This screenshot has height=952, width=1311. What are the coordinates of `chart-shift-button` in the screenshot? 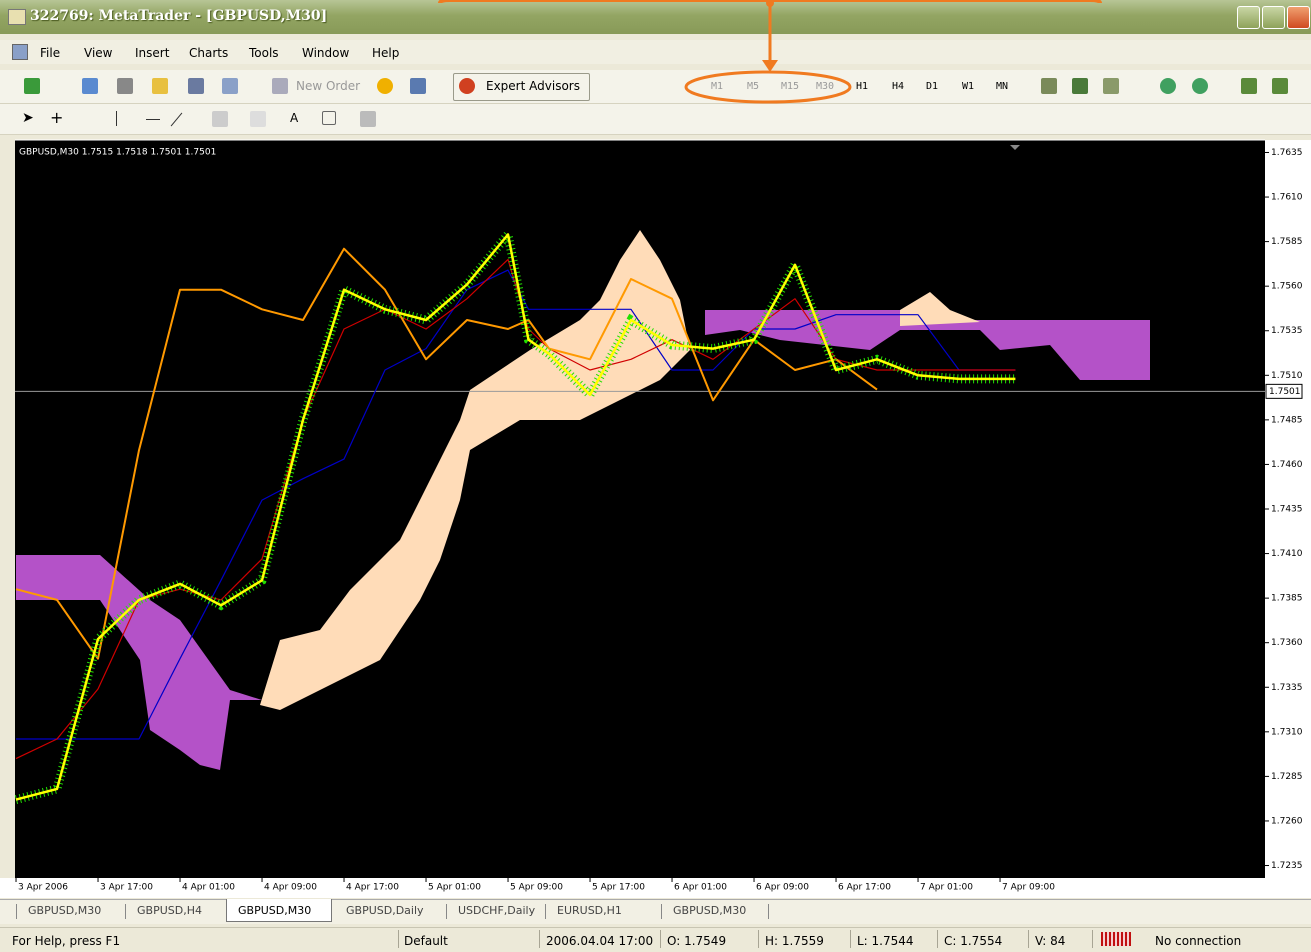 It's located at (1280, 86).